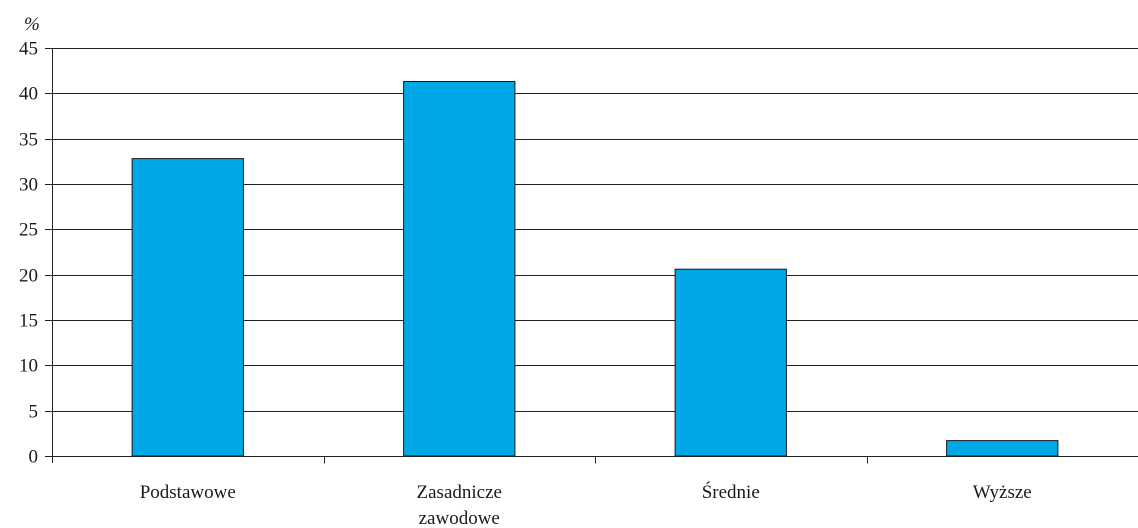 This screenshot has height=528, width=1138. What do you see at coordinates (28, 185) in the screenshot?
I see `y-tick-label: 30` at bounding box center [28, 185].